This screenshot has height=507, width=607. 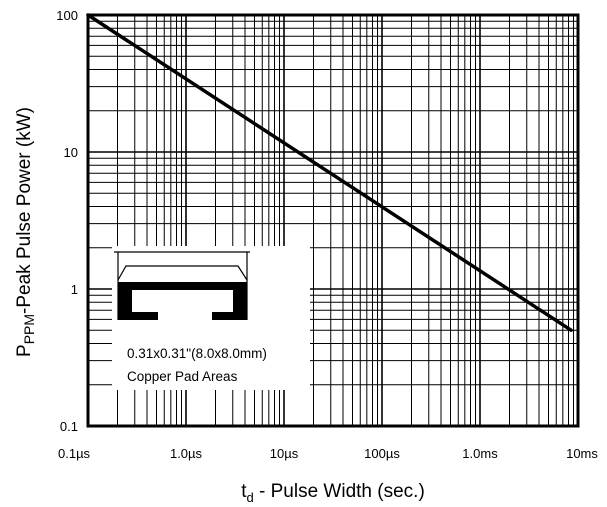 I want to click on y-tick-label: 10, so click(x=71, y=152).